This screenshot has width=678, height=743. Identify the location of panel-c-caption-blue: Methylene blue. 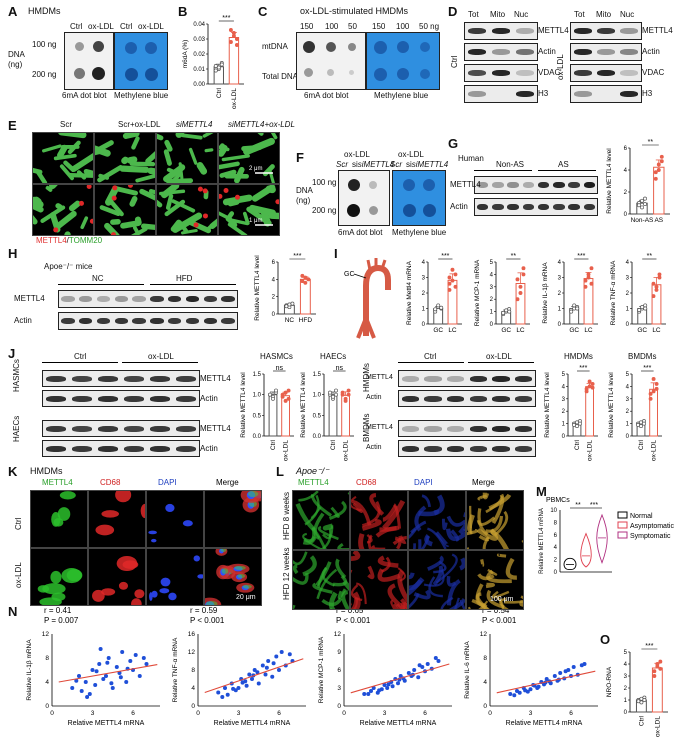
(401, 95).